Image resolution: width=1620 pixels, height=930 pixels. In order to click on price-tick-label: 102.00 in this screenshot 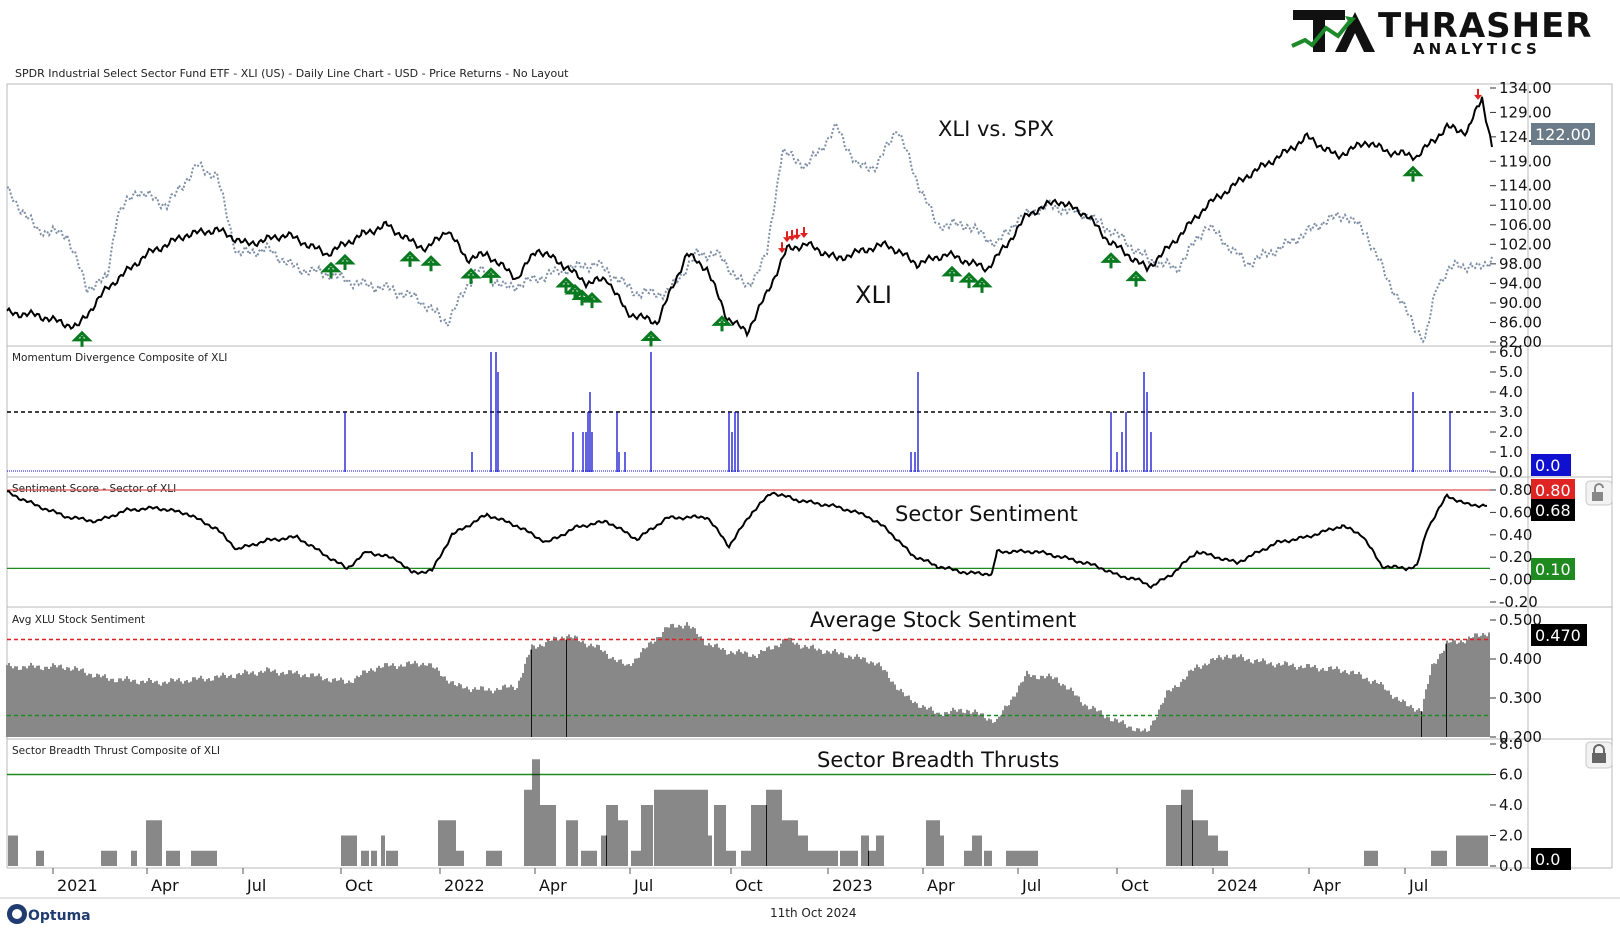, I will do `click(1525, 244)`.